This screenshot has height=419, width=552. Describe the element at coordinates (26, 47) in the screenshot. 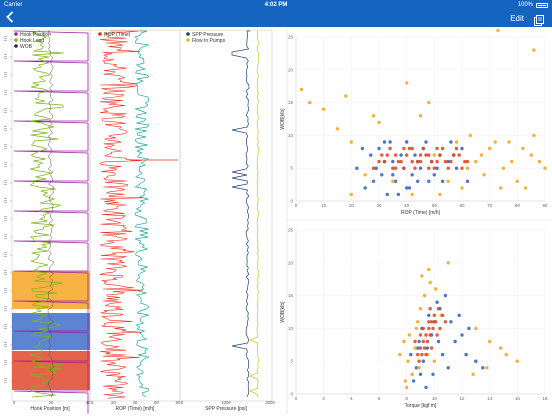

I see `legend-wob: WOB` at that location.